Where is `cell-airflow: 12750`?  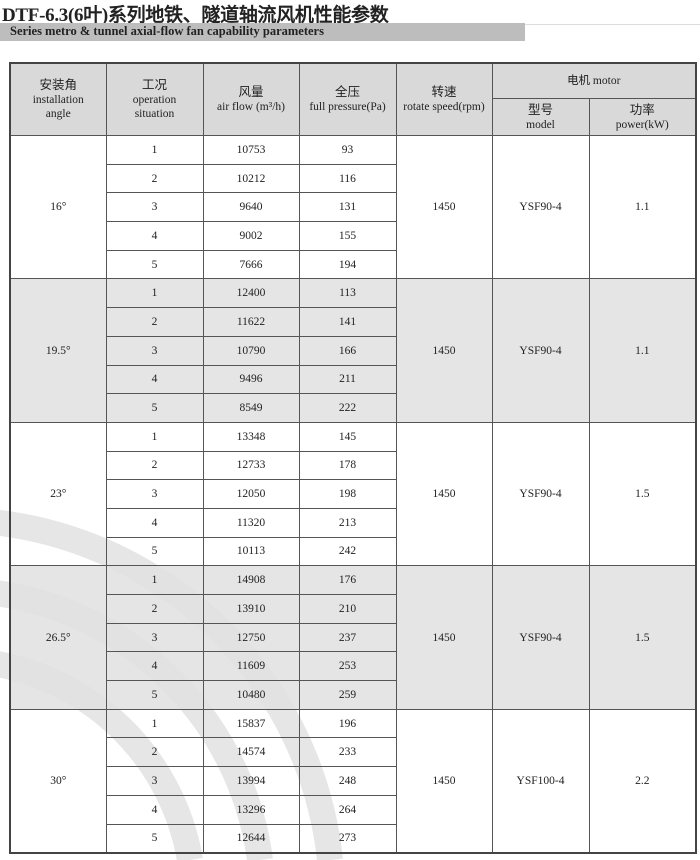 cell-airflow: 12750 is located at coordinates (251, 637).